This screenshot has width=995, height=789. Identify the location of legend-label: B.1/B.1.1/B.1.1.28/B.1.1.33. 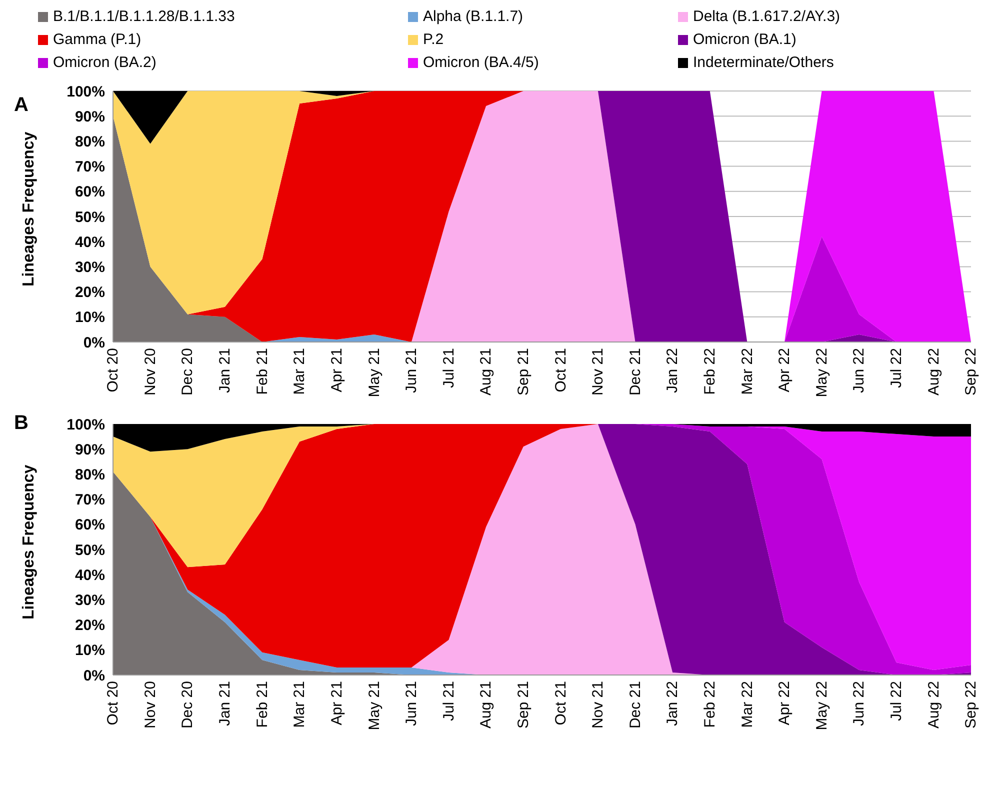
(144, 16).